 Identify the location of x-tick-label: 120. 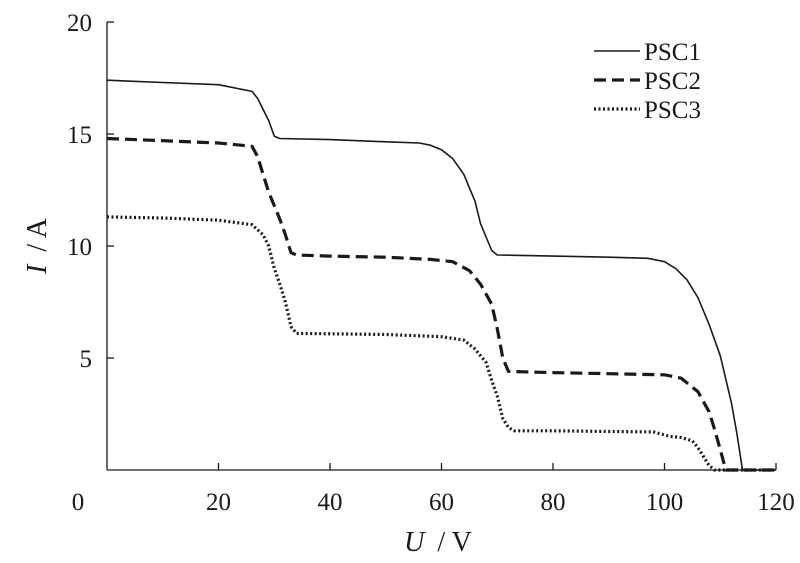
(776, 502).